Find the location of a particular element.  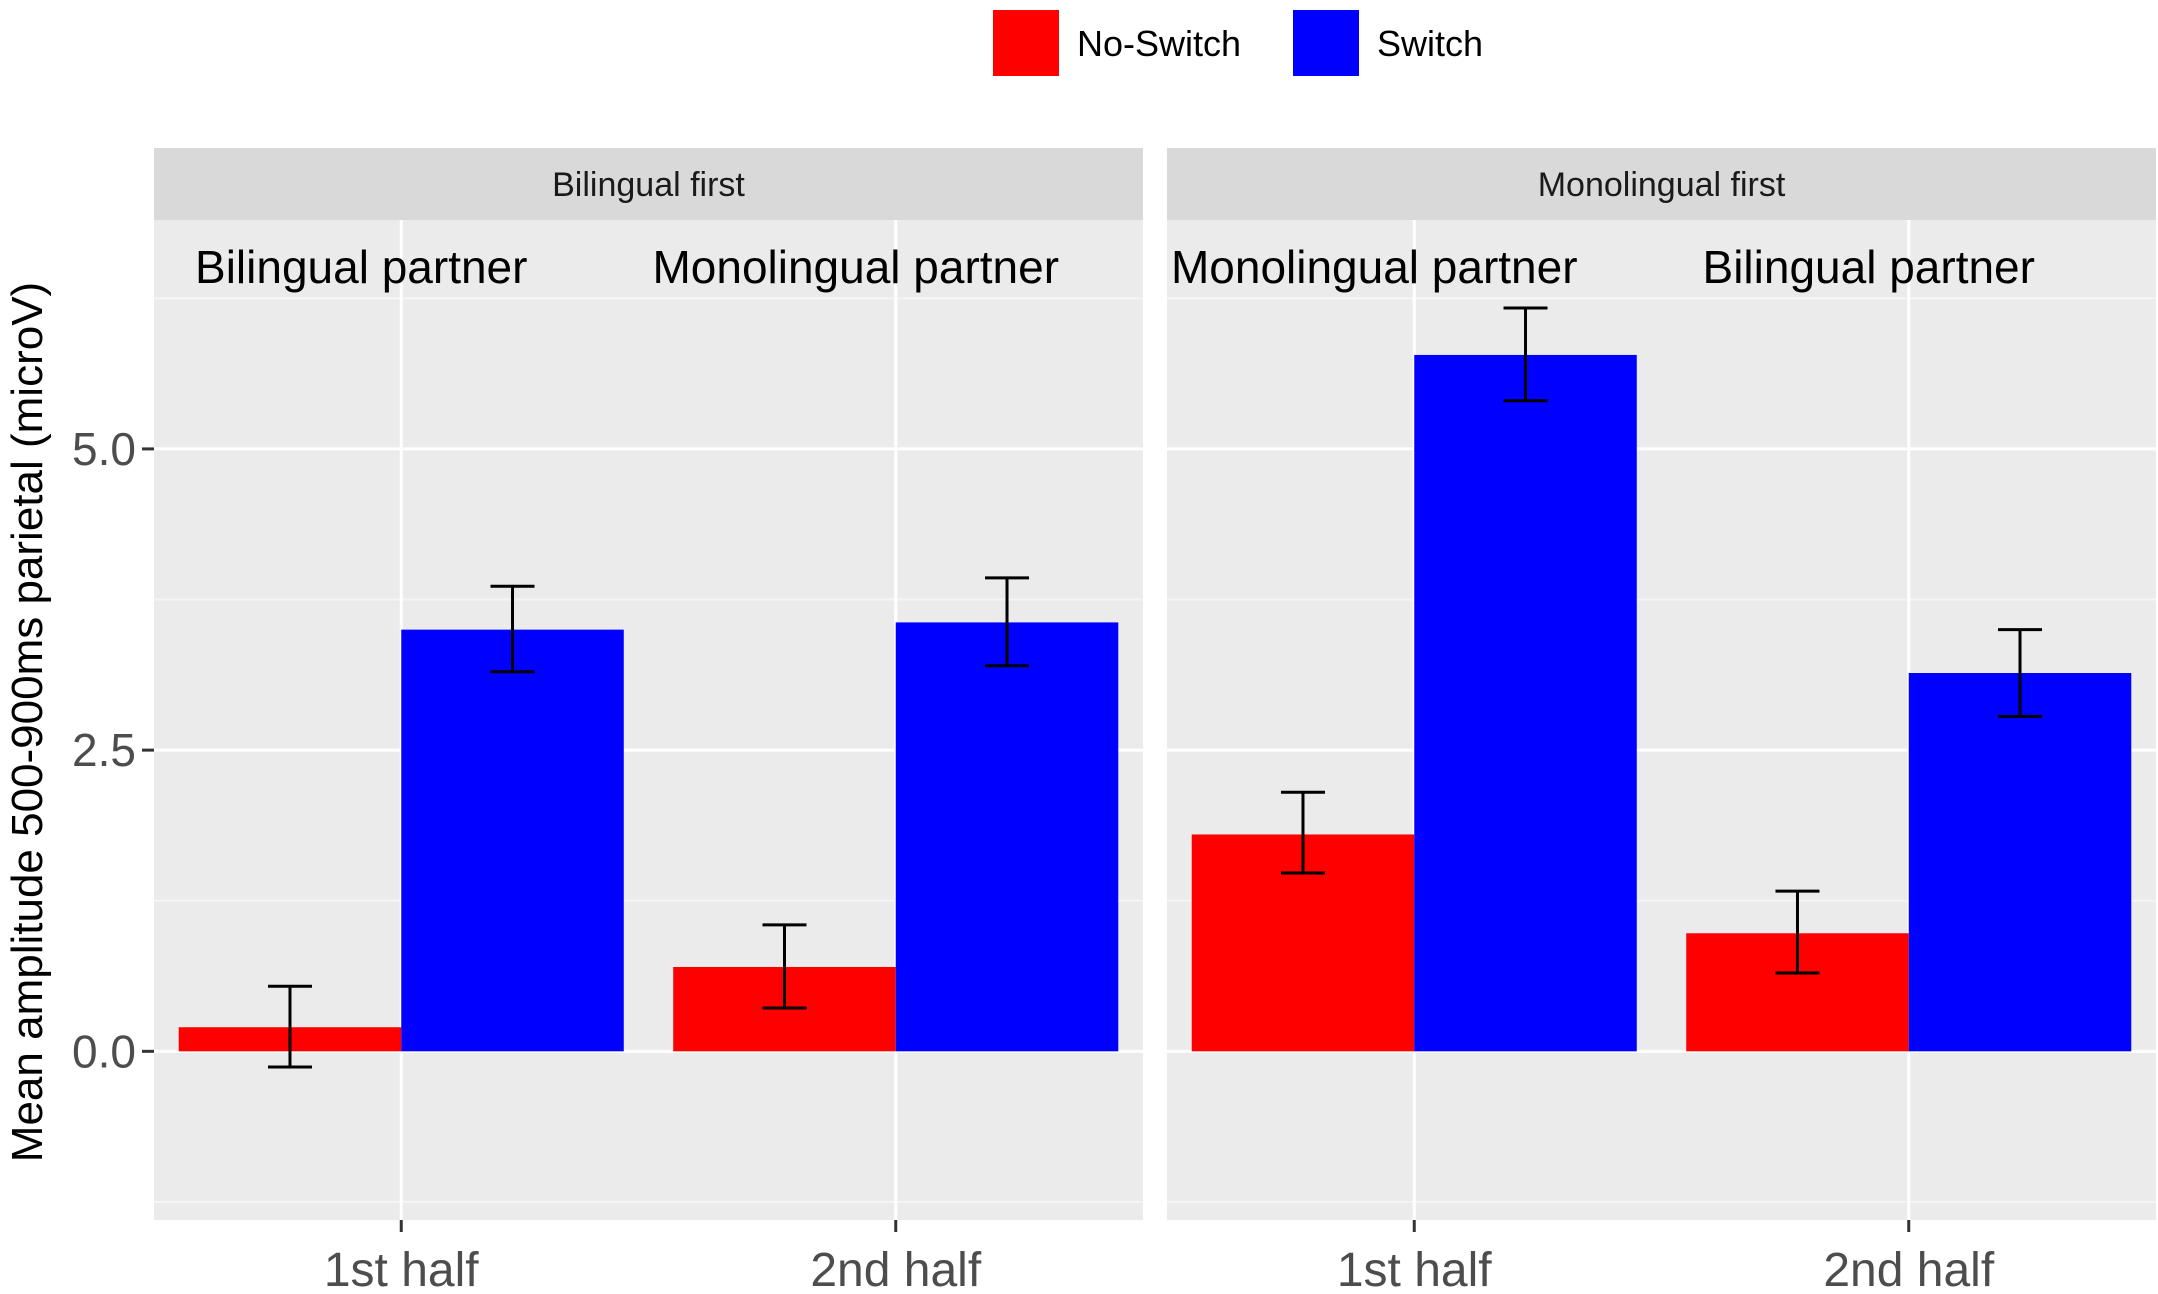

partner-label-2: Bilingual partner is located at coordinates (1869, 267).